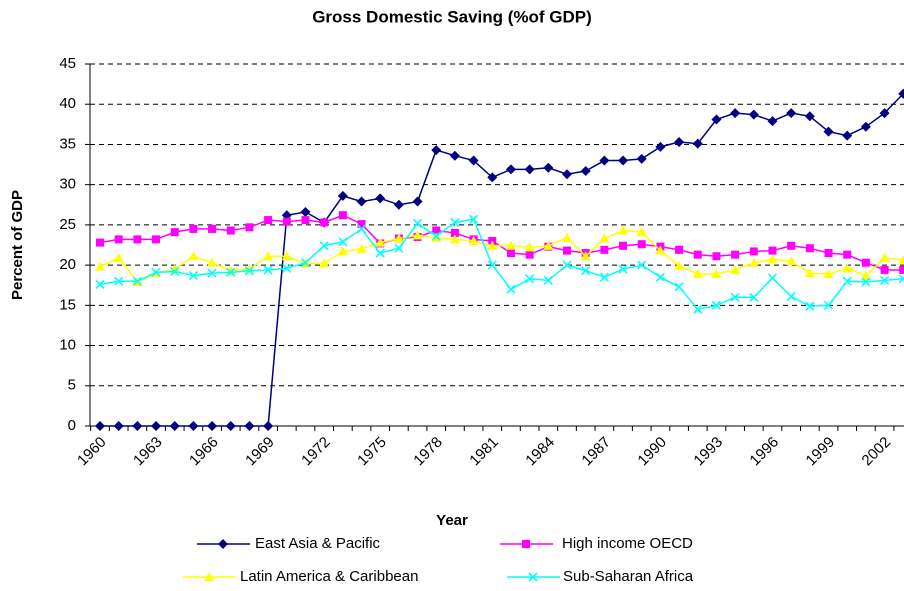 The height and width of the screenshot is (591, 904). I want to click on legend-label: Latin America & Caribbean, so click(329, 576).